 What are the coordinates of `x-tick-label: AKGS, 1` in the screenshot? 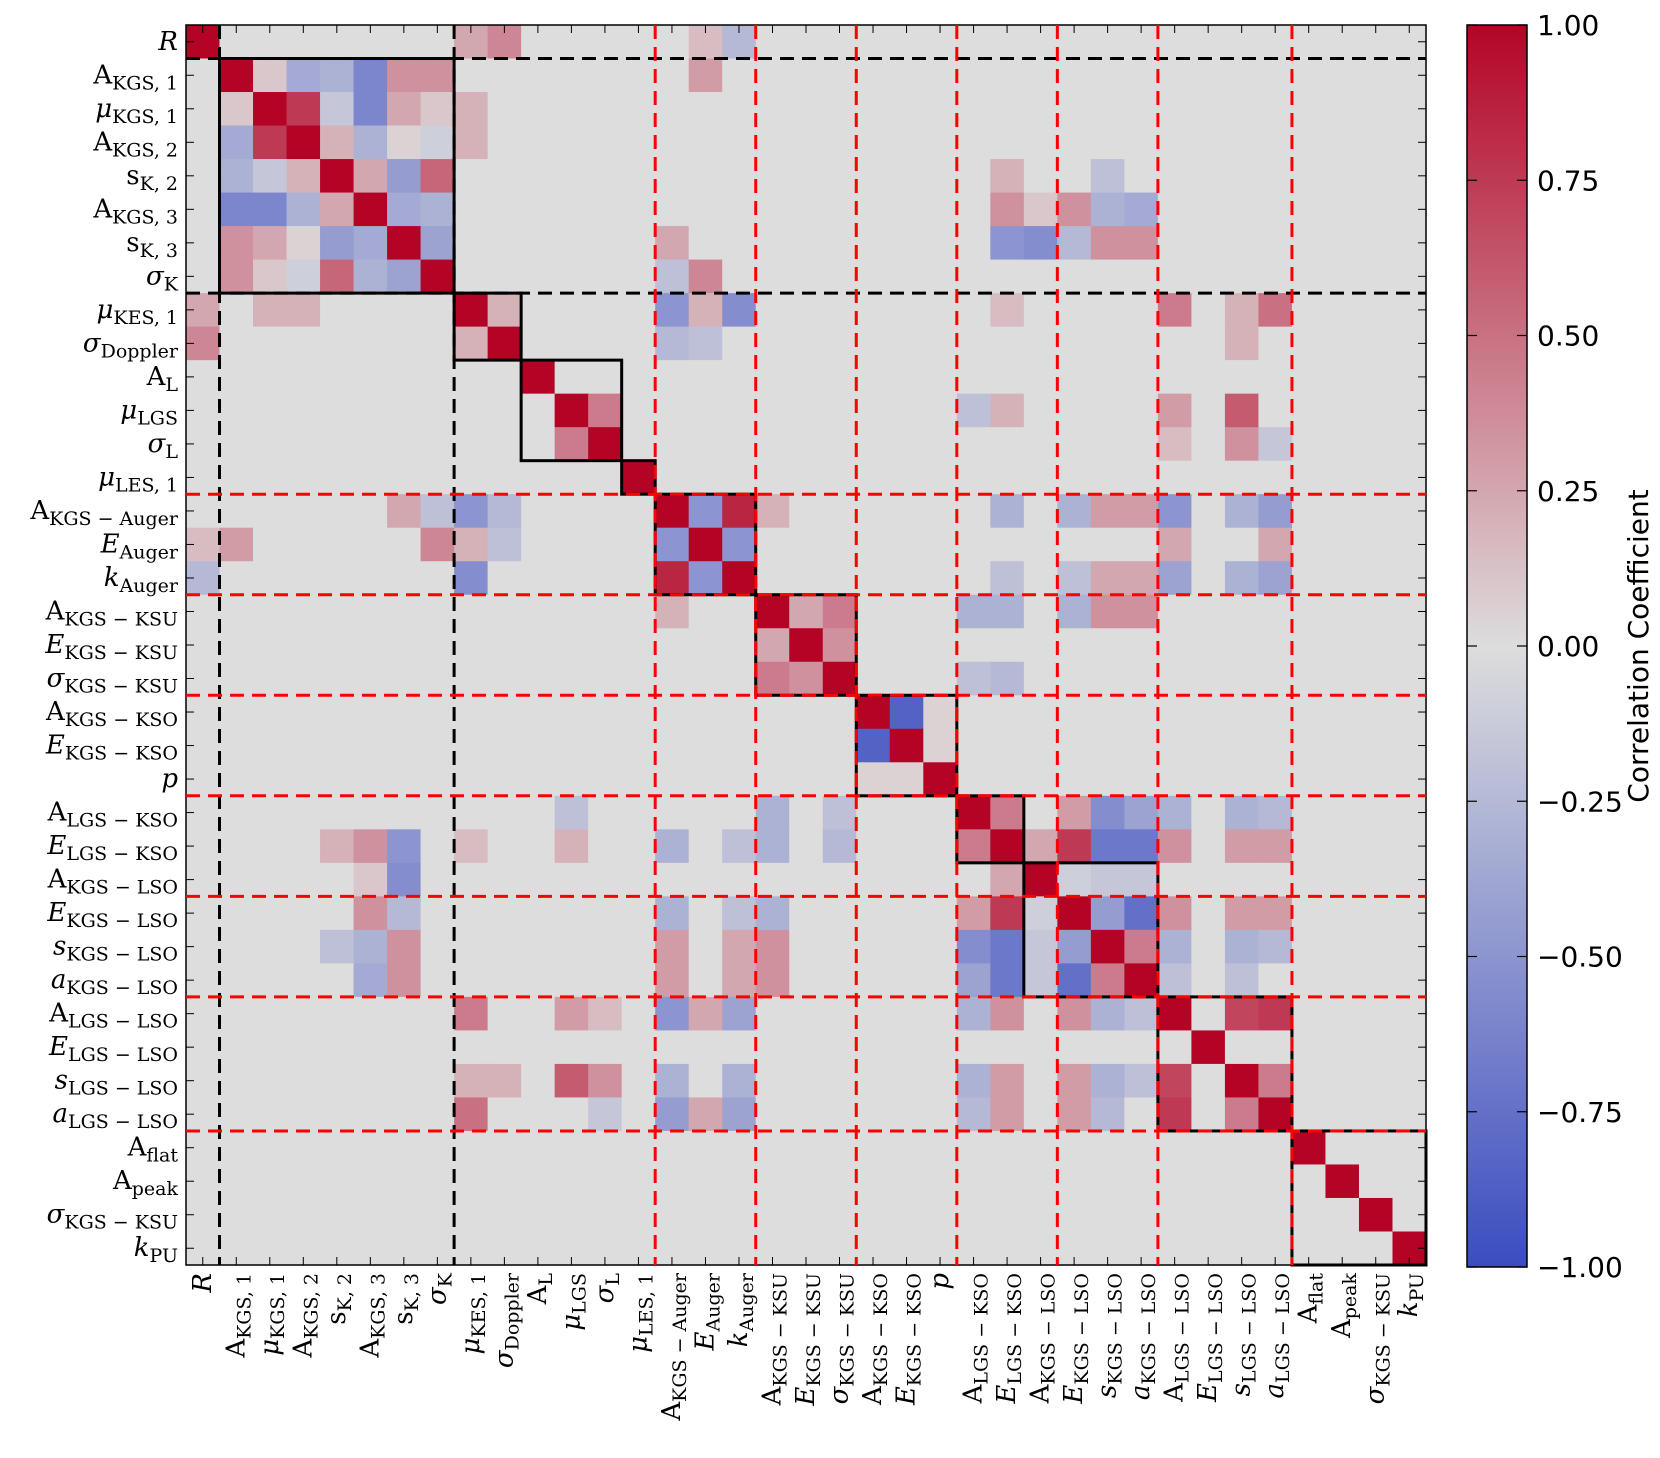 It's located at (238, 1316).